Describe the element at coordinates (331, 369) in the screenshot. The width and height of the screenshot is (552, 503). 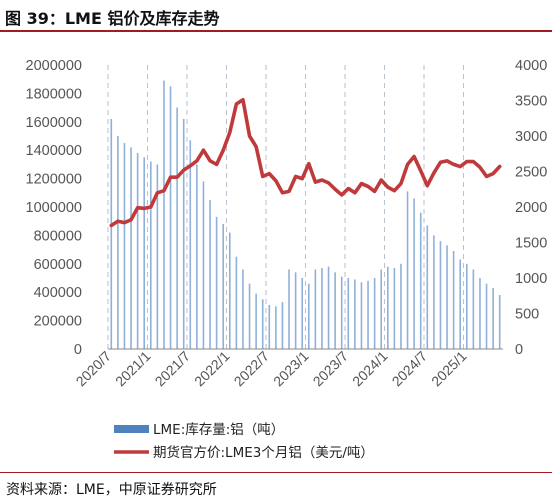
I see `x-tick-label: 2023/7` at that location.